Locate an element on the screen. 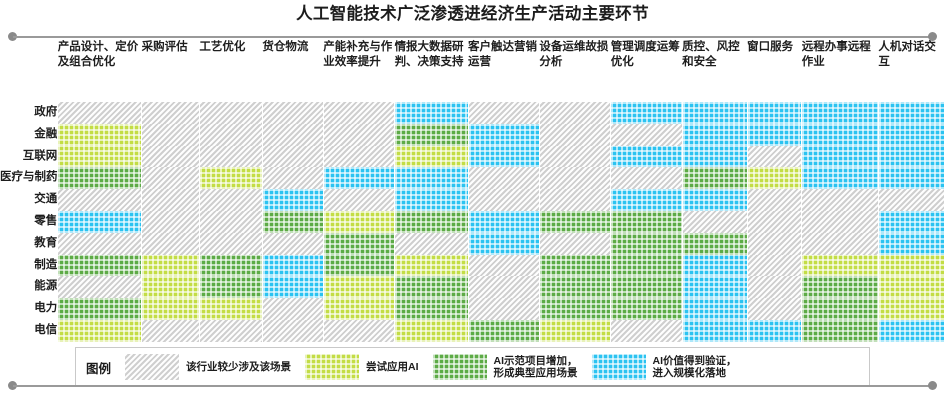 The image size is (945, 400). legend-item-try: 尝试应用AI is located at coordinates (362, 367).